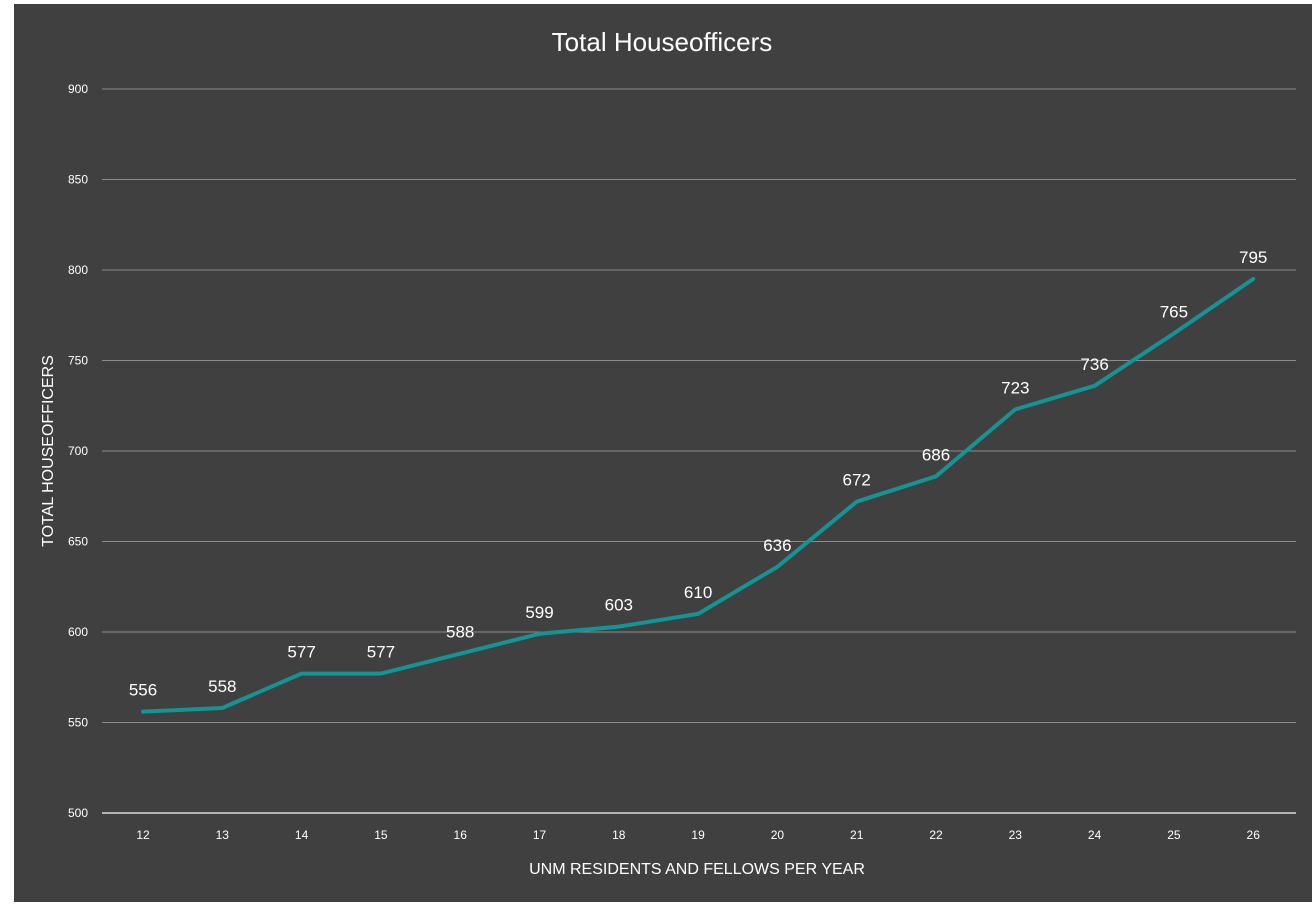 The height and width of the screenshot is (907, 1312). What do you see at coordinates (539, 612) in the screenshot?
I see `data-label: 599` at bounding box center [539, 612].